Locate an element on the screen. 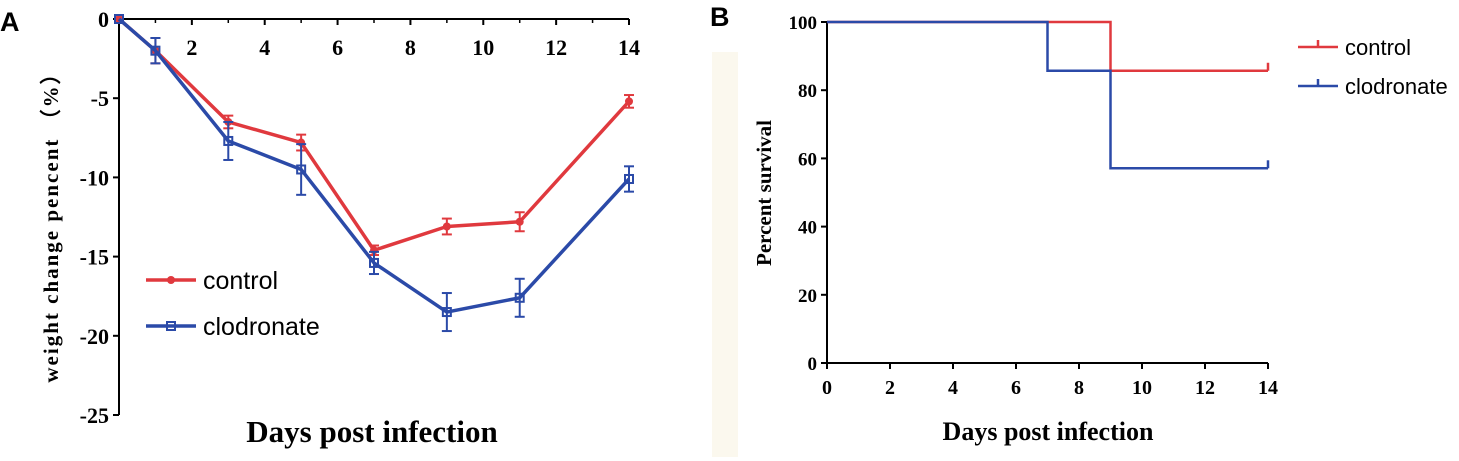 Image resolution: width=1459 pixels, height=461 pixels. series-b is located at coordinates (1048, 95).